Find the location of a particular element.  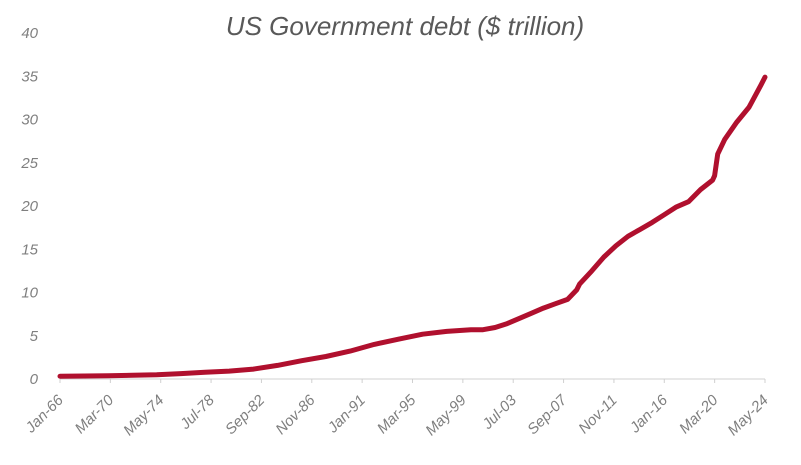

y-tick-label: 35 is located at coordinates (29, 76).